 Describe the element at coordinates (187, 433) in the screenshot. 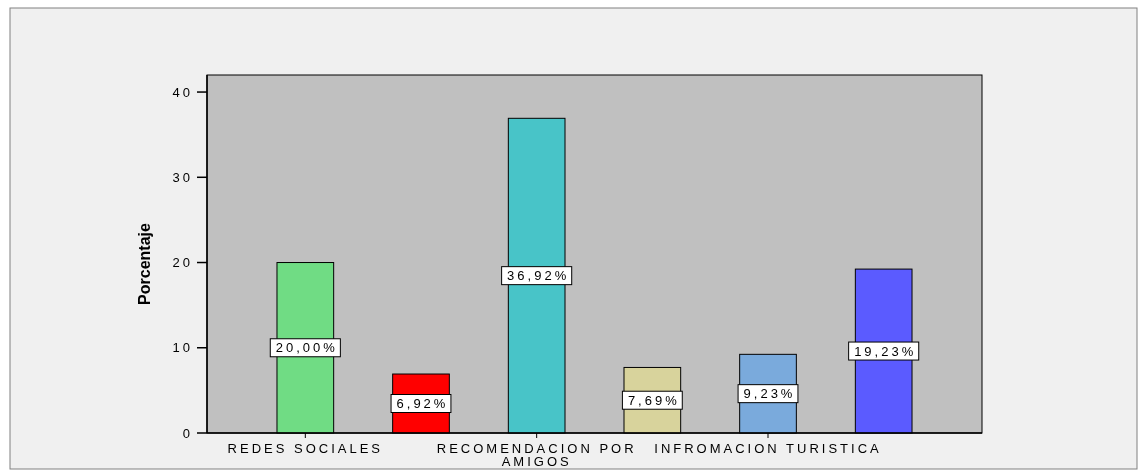

I see `y-tick-label: 0` at that location.